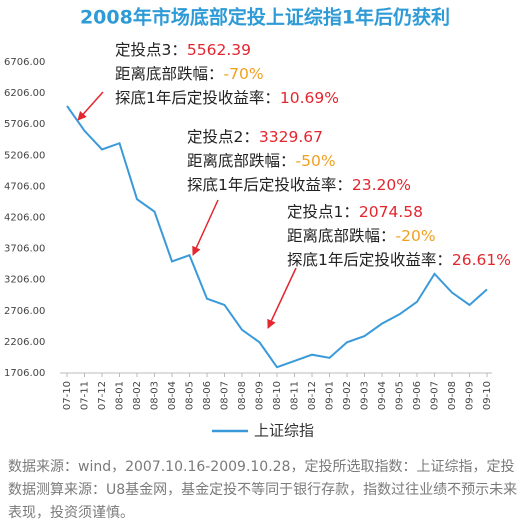 This screenshot has width=530, height=532. I want to click on legend-label: 上证综指, so click(284, 431).